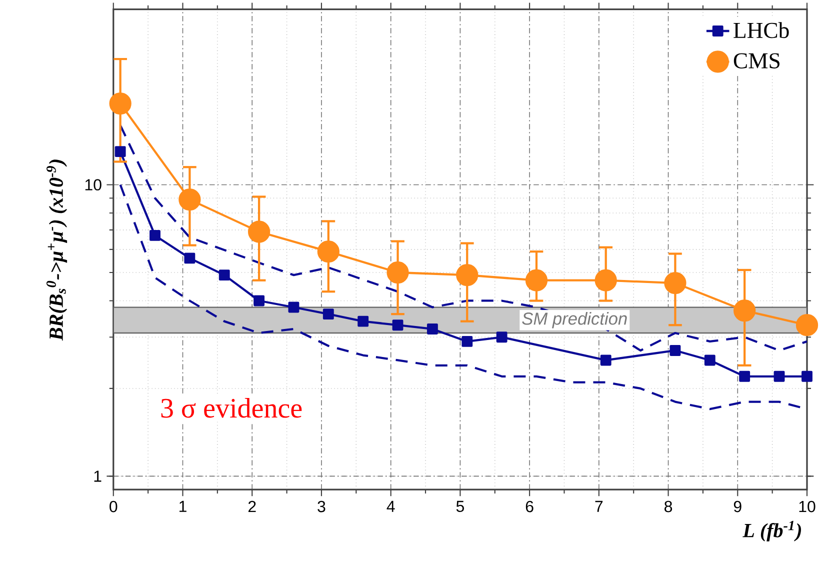 The image size is (827, 564). What do you see at coordinates (231, 408) in the screenshot?
I see `annotation: 3 σ evidence` at bounding box center [231, 408].